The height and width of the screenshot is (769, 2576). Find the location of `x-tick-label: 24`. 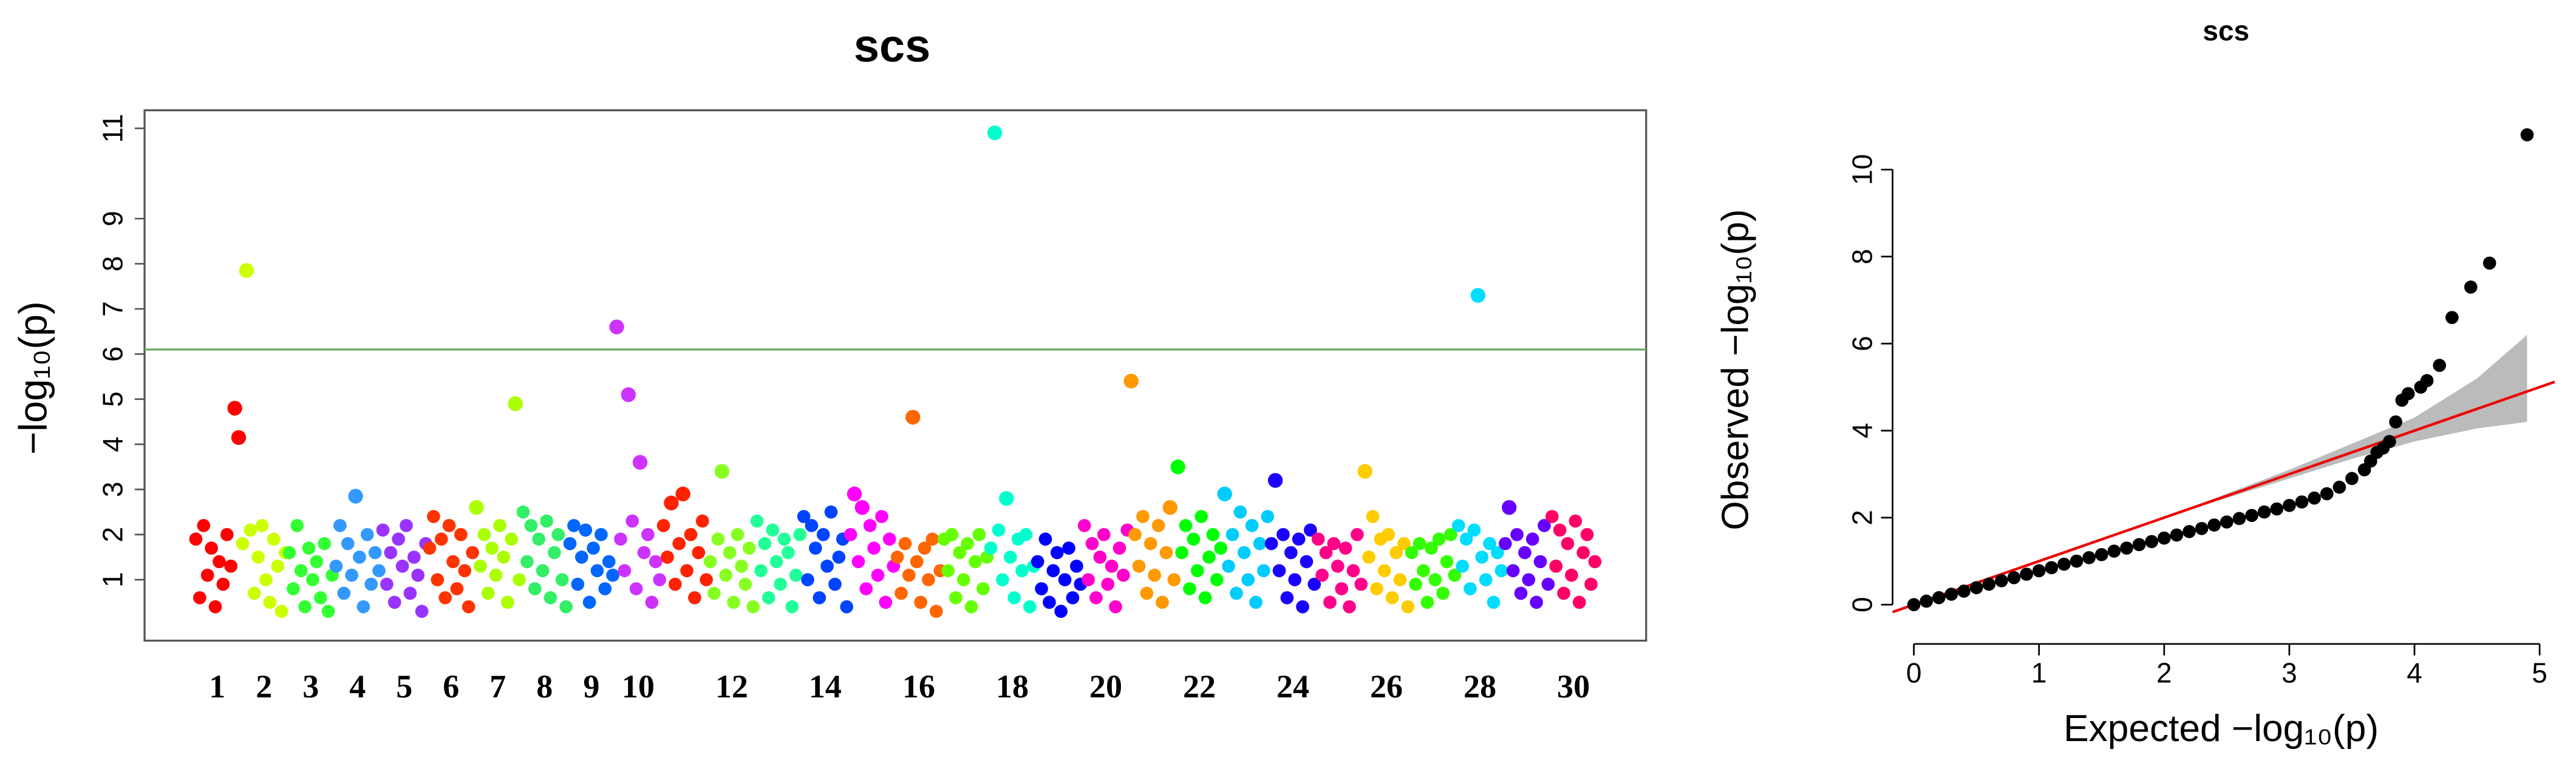

x-tick-label: 24 is located at coordinates (1292, 686).